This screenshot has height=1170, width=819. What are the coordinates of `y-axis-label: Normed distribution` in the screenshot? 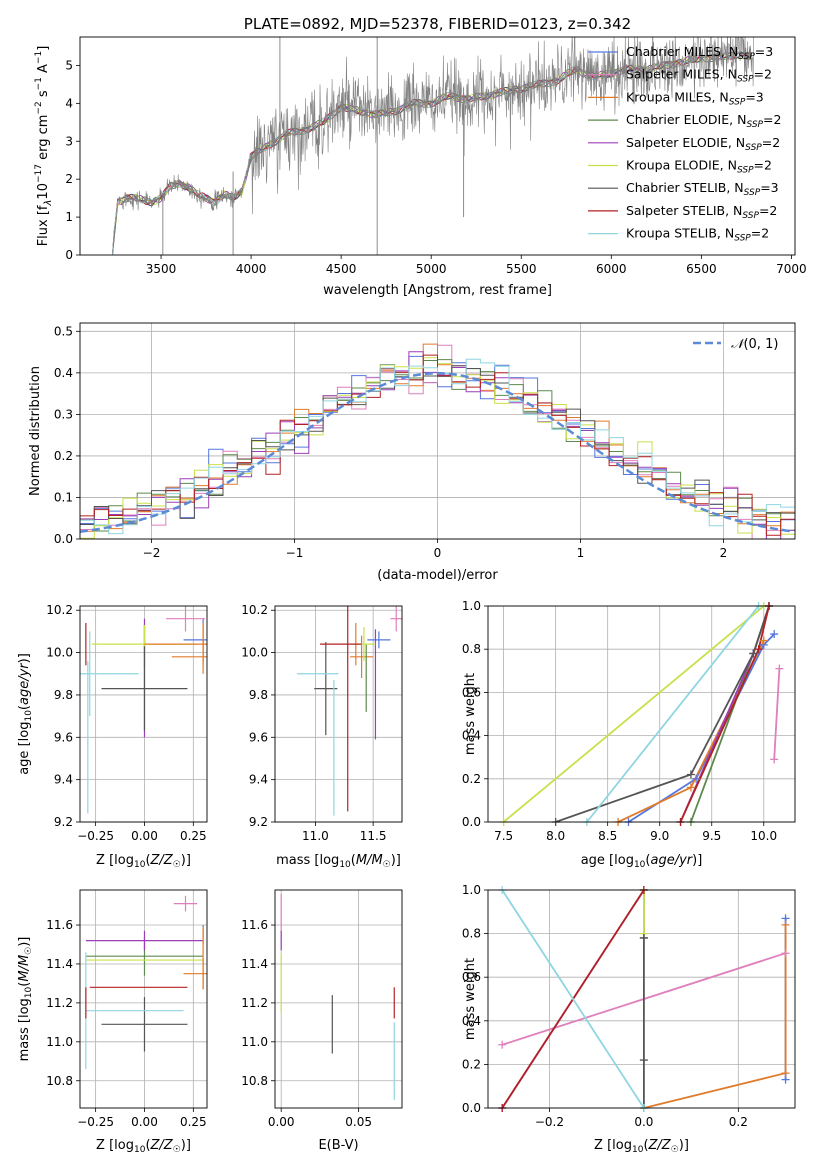 It's located at (35, 431).